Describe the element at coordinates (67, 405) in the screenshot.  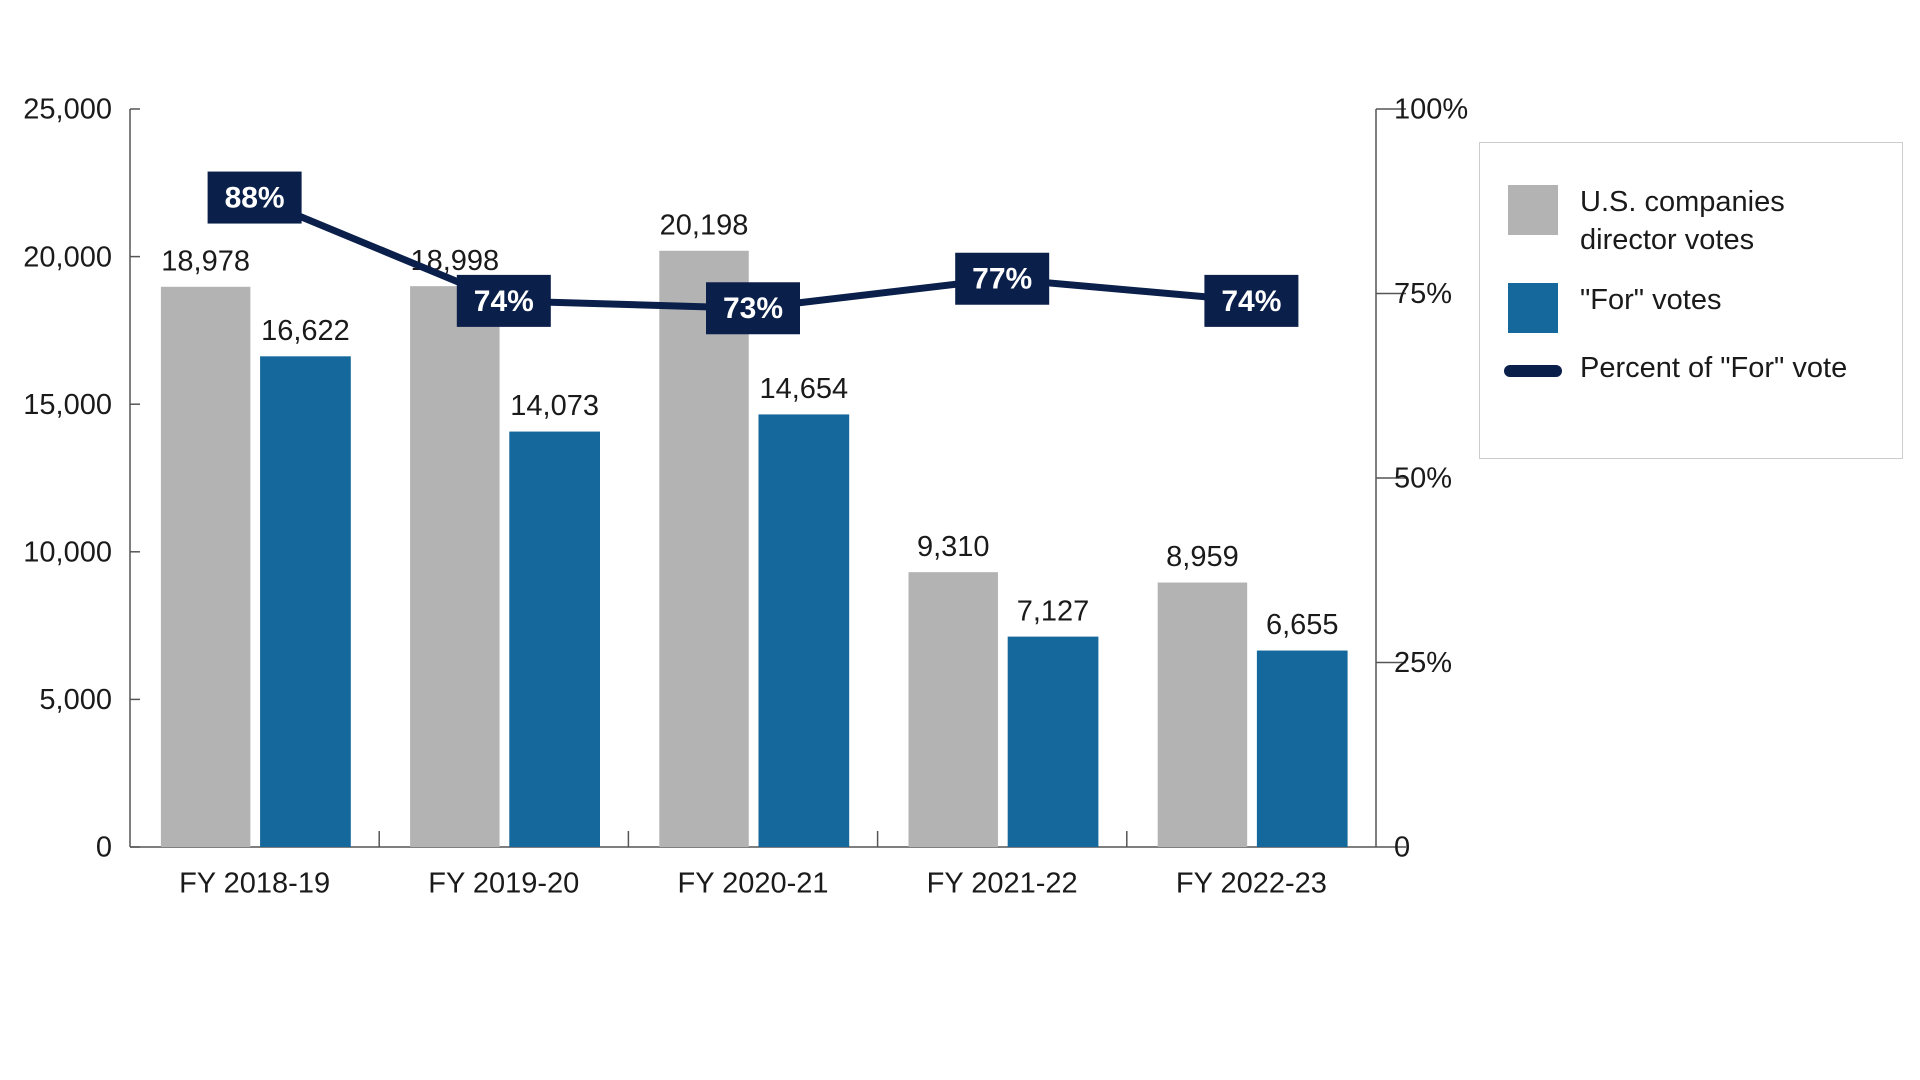
I see `y-tick-label: 15,000` at that location.